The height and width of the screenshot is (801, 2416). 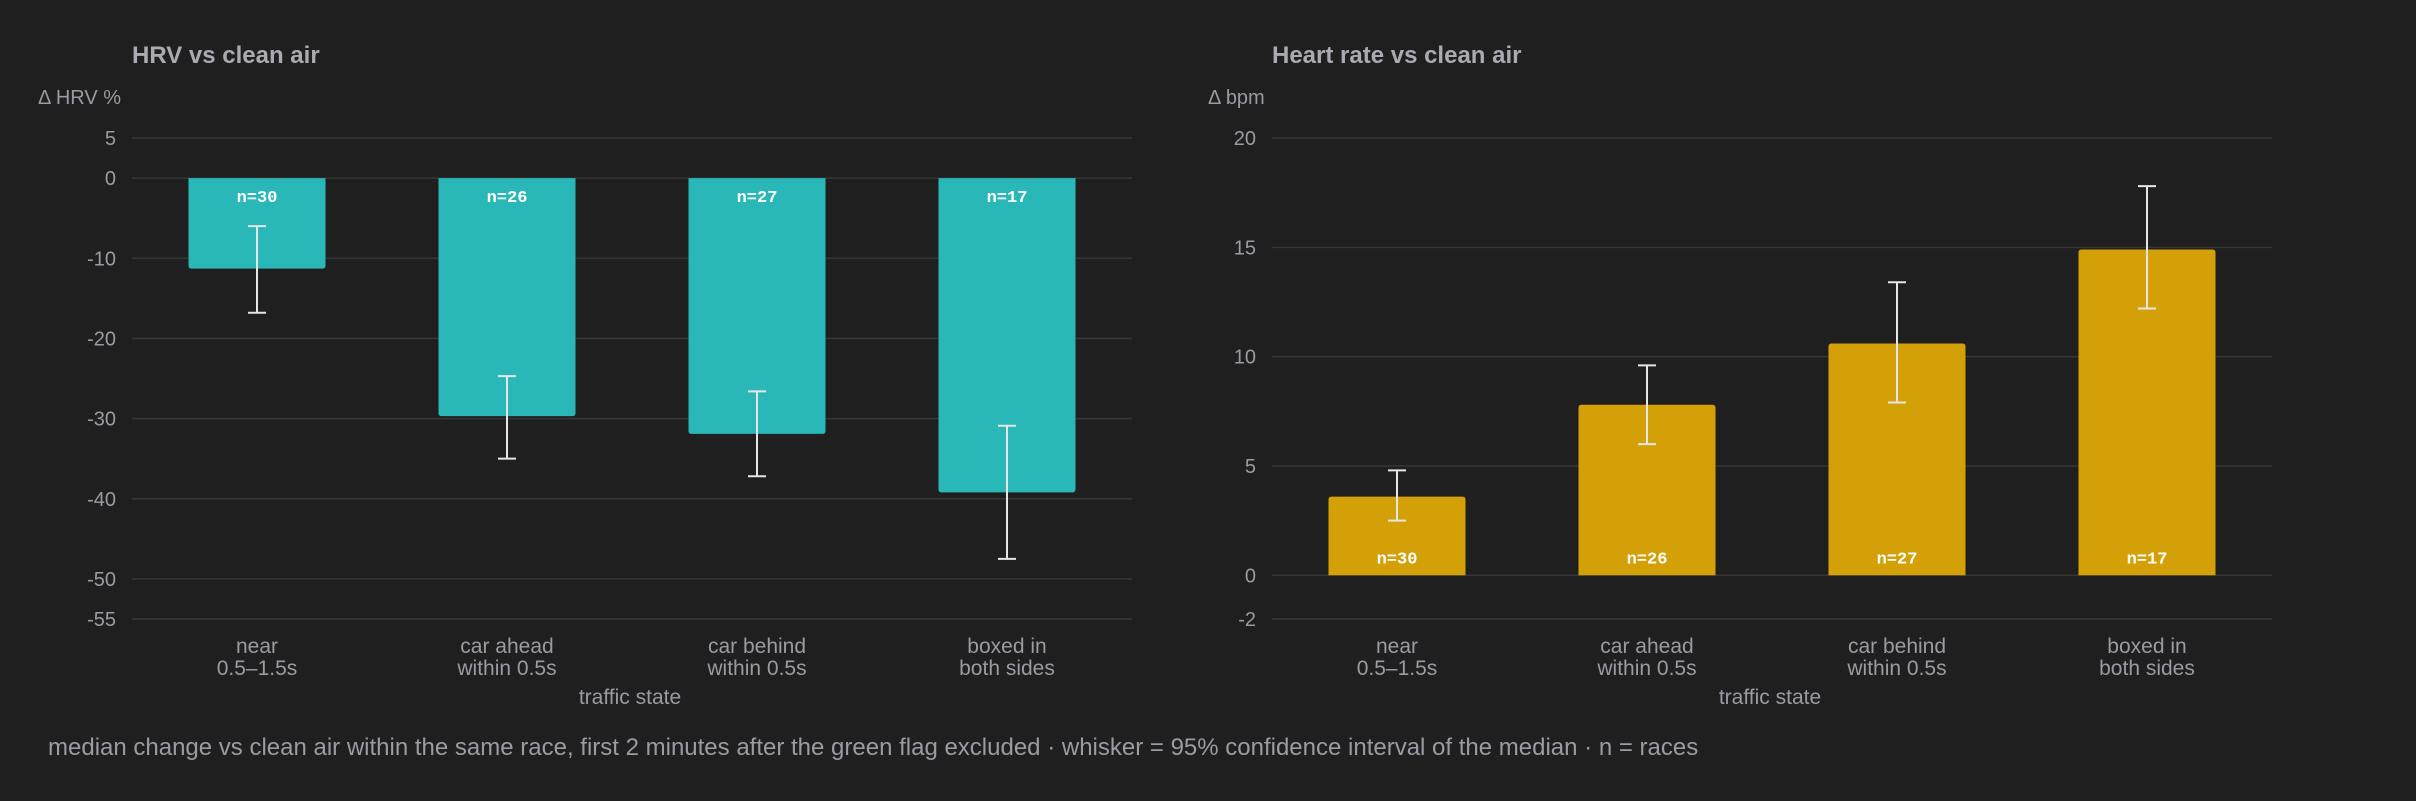 I want to click on y-axis-label: Δ bpm, so click(x=1236, y=98).